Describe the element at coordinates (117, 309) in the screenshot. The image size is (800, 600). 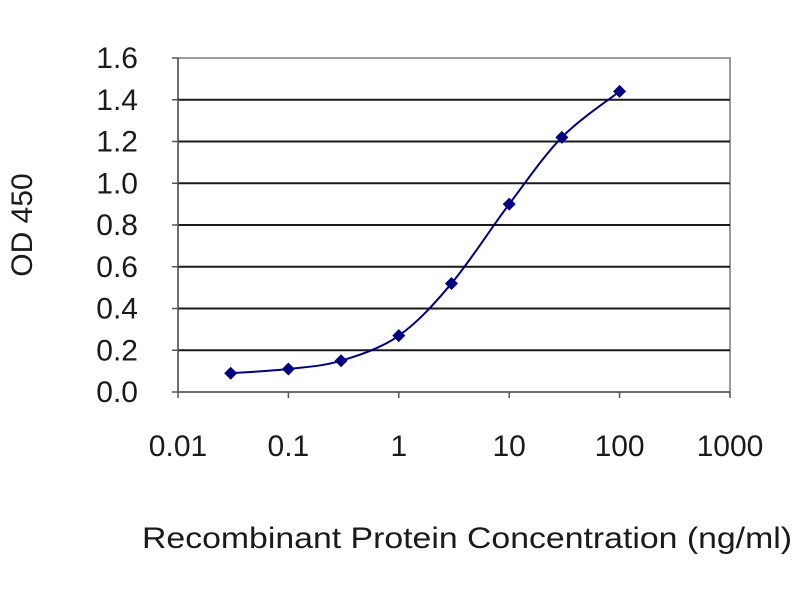
I see `y-tick-label: 0.4` at that location.